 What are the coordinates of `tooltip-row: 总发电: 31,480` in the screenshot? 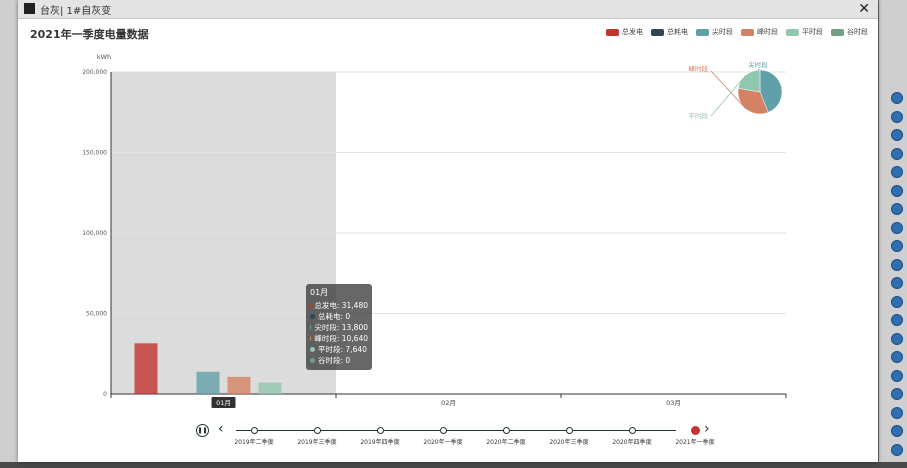 It's located at (339, 305).